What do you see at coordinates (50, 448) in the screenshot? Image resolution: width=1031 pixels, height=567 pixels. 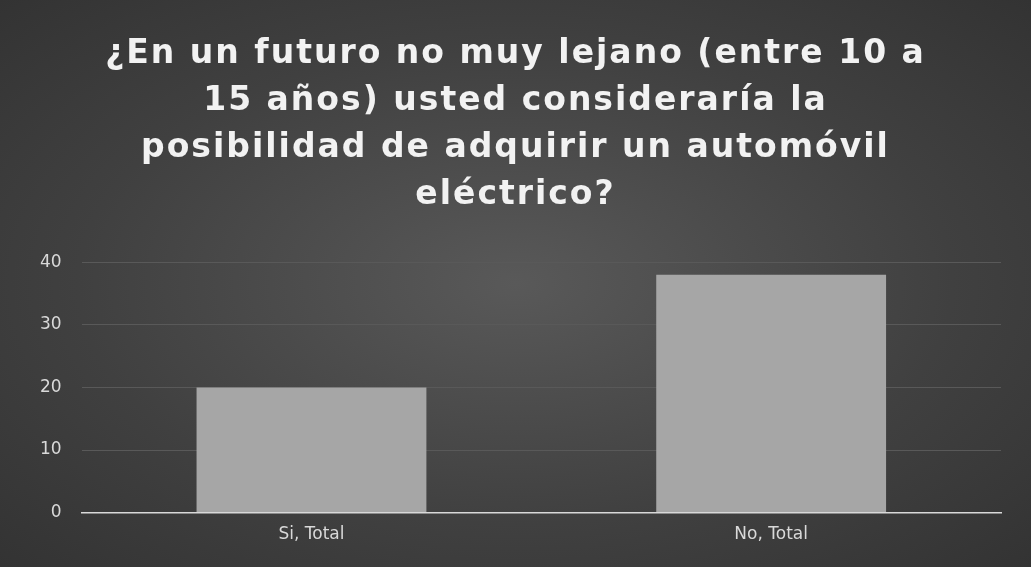 I see `y-tick-label: 10` at bounding box center [50, 448].